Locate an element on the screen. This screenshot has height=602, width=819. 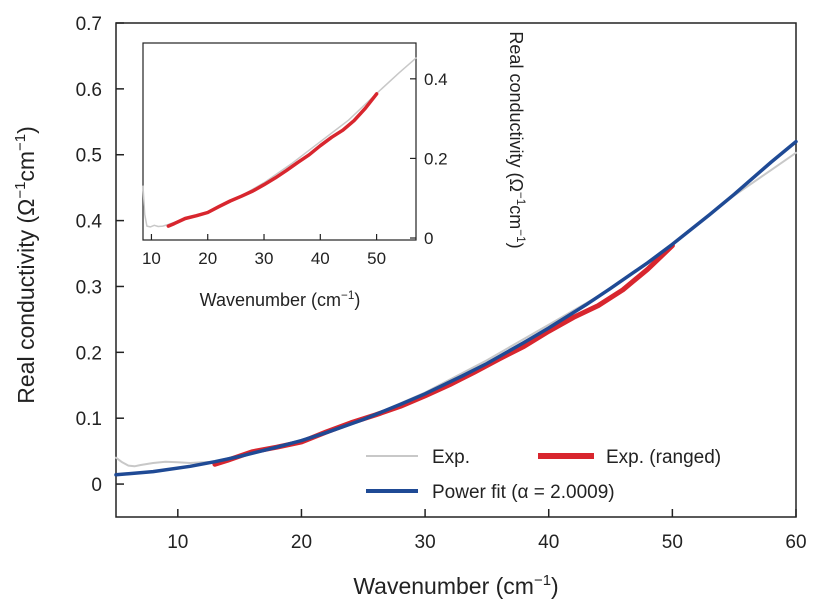
inset-y-tick-label-0: 0 is located at coordinates (428, 238).